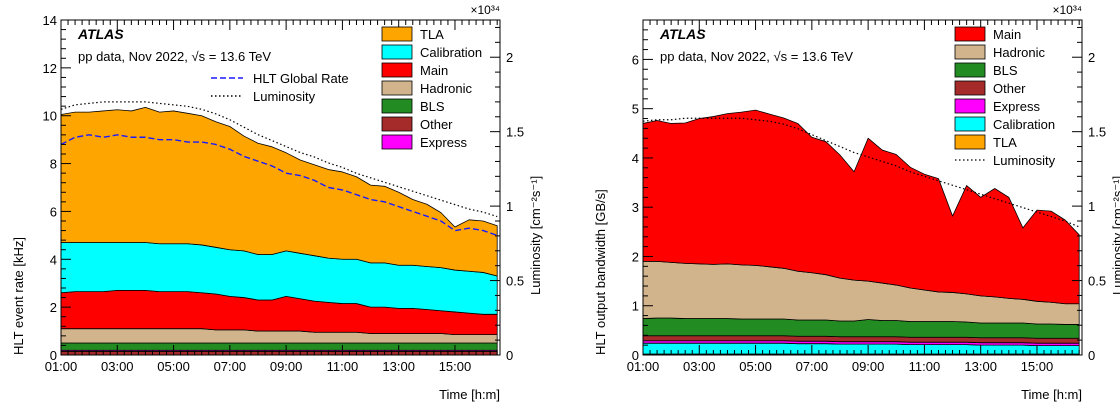 This screenshot has width=1120, height=405. What do you see at coordinates (635, 109) in the screenshot?
I see `y-tick-label: 5` at bounding box center [635, 109].